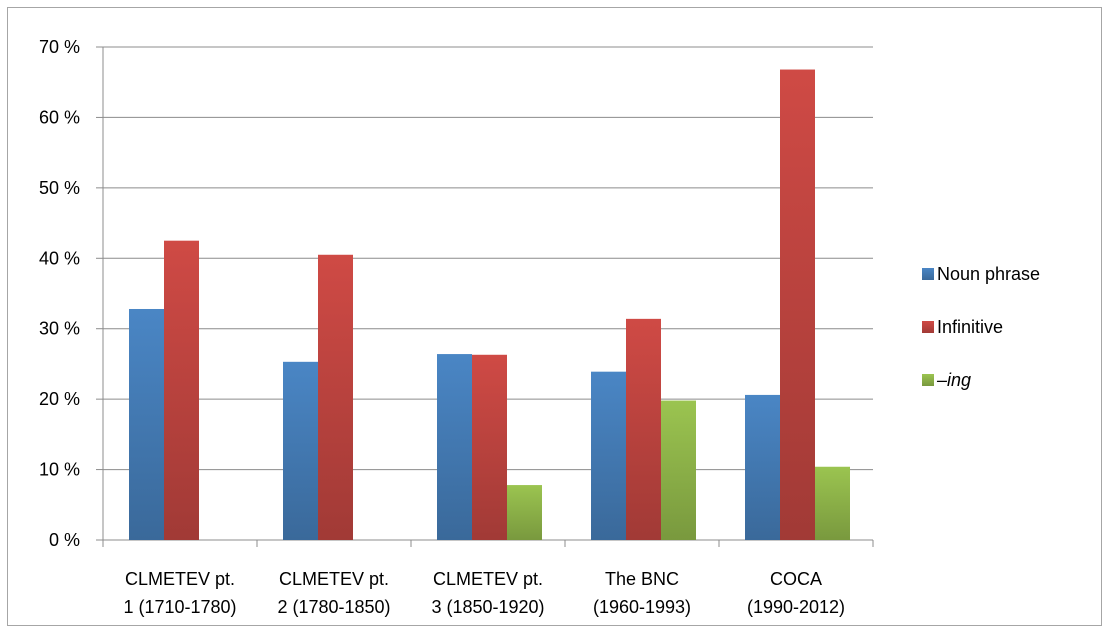 This screenshot has width=1106, height=630. Describe the element at coordinates (59, 258) in the screenshot. I see `y-tick-label: 40 %` at that location.